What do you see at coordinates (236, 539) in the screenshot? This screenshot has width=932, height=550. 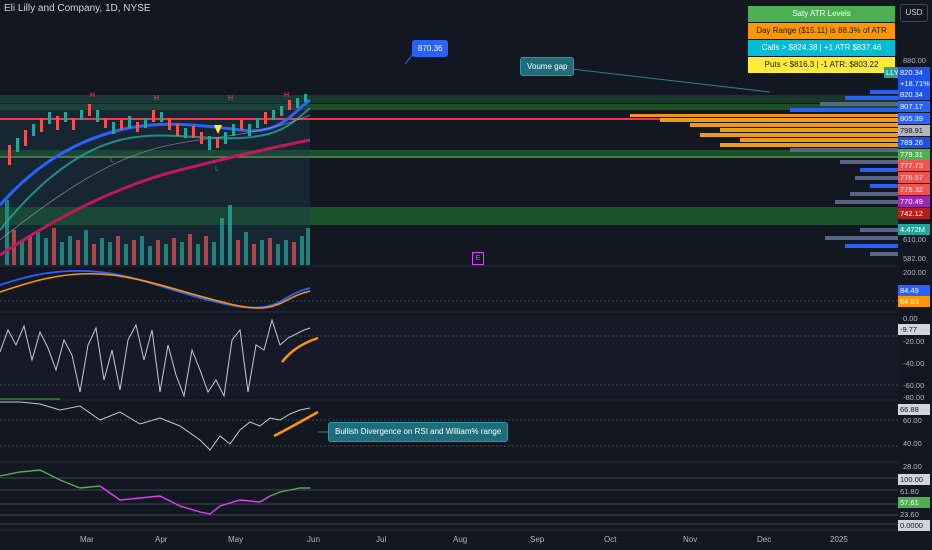 I see `x-label-may: May` at bounding box center [236, 539].